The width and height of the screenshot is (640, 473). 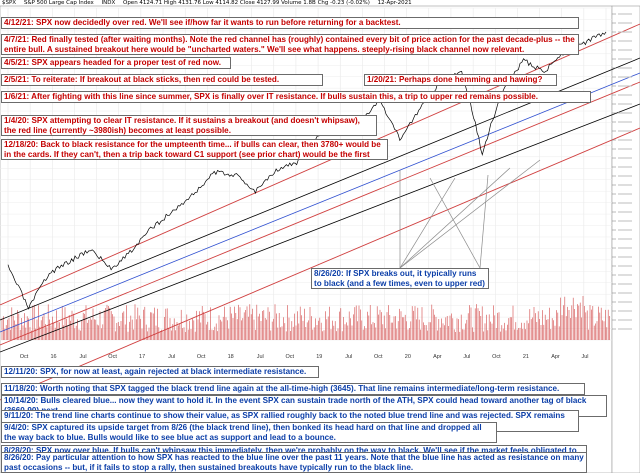 What do you see at coordinates (394, 3) in the screenshot?
I see `chart-date: 12-Apr-2021` at bounding box center [394, 3].